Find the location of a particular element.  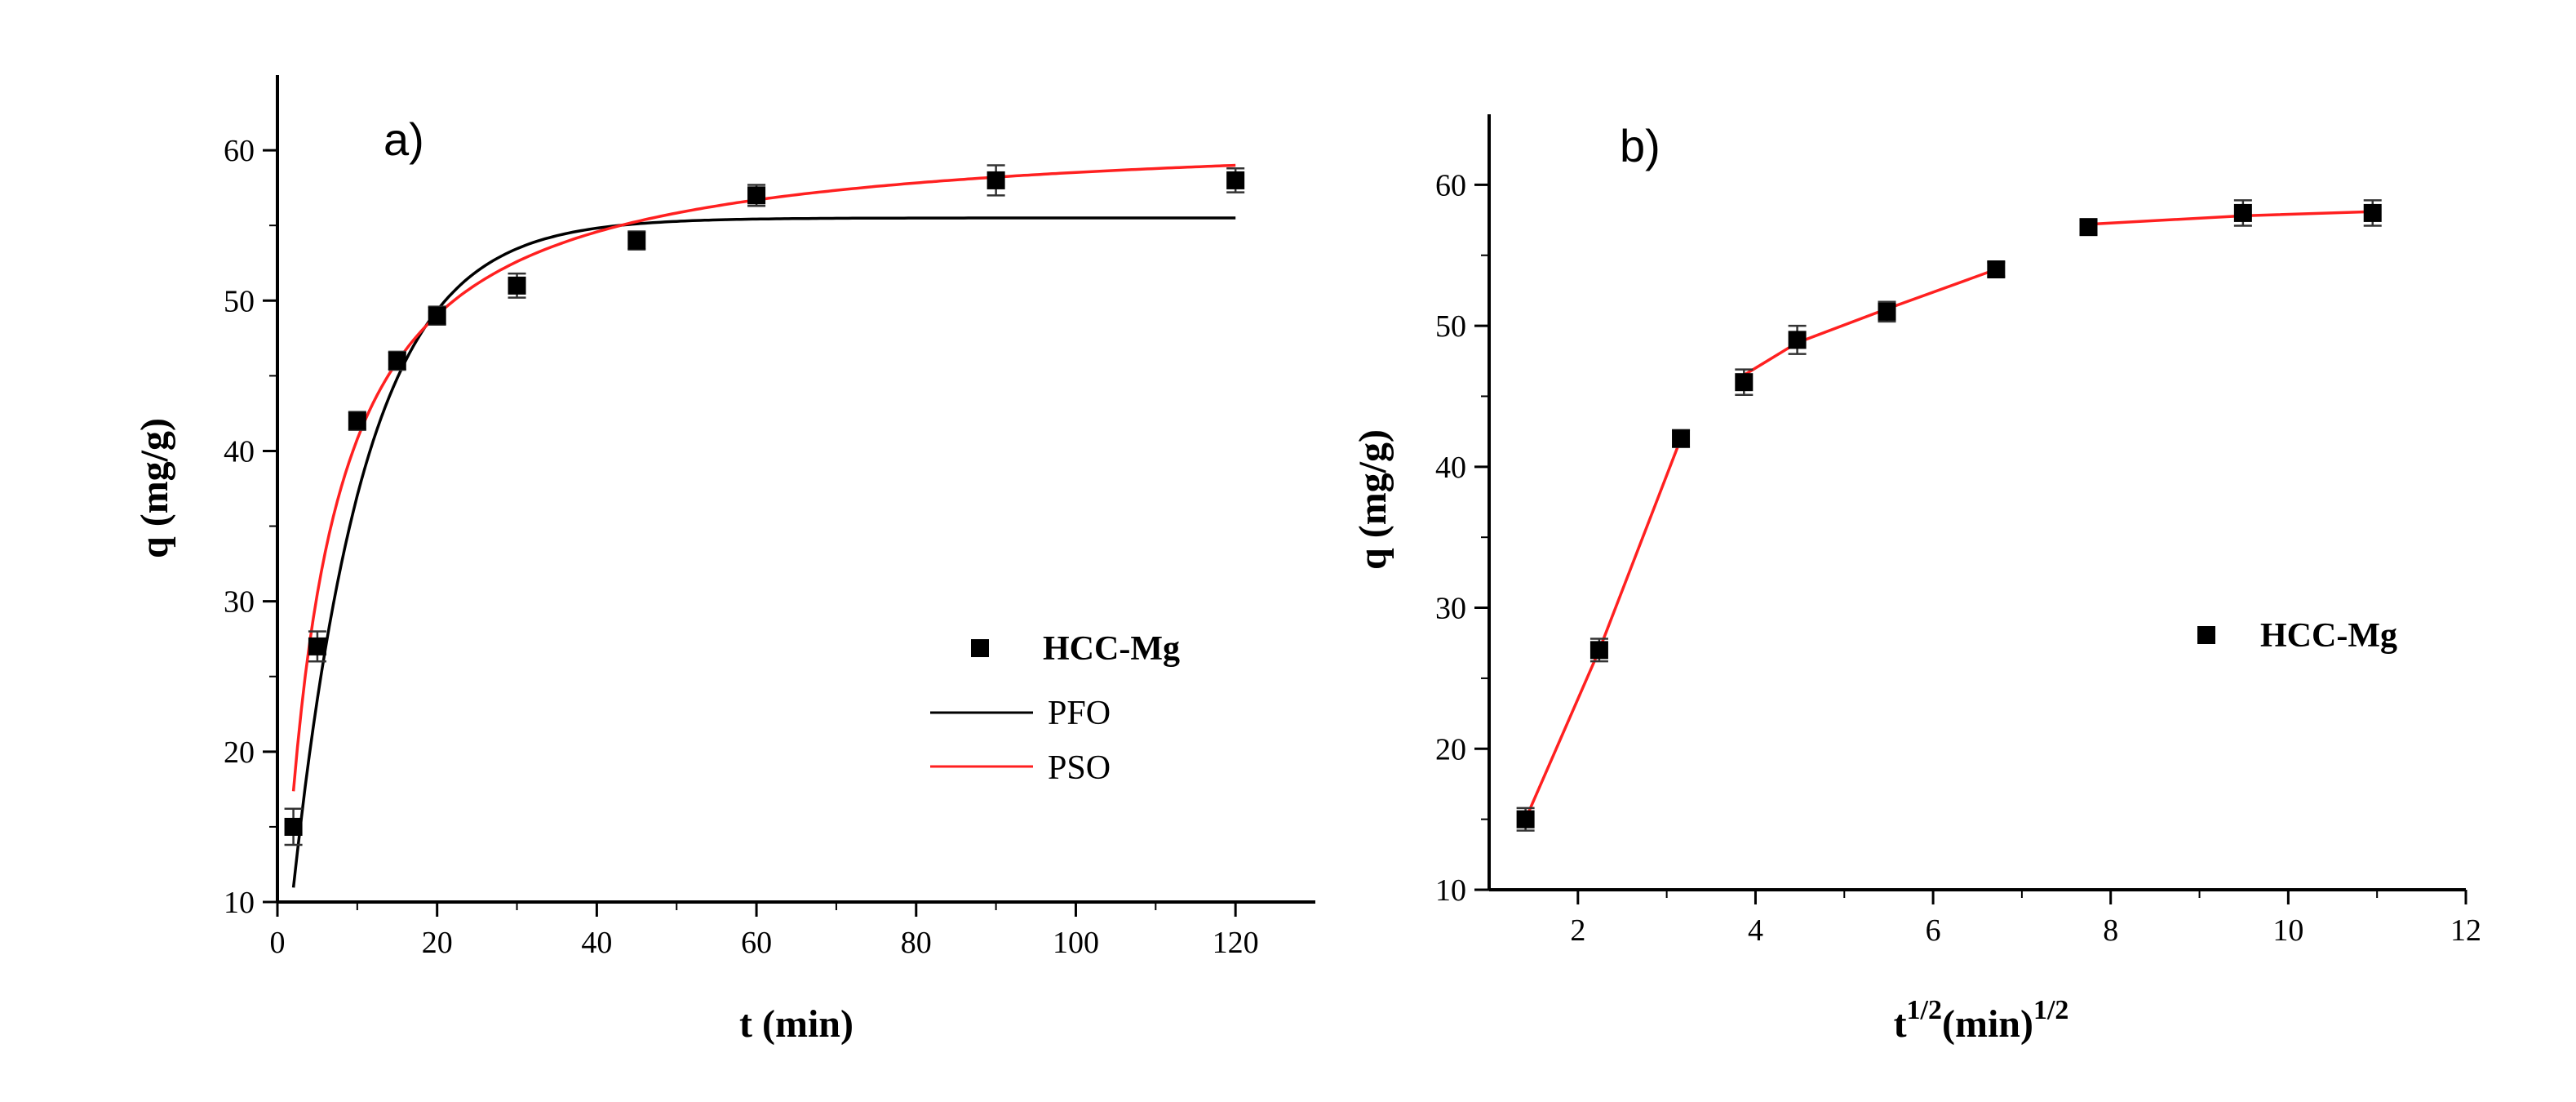

legend-a-marker-hcc-mg is located at coordinates (980, 648).